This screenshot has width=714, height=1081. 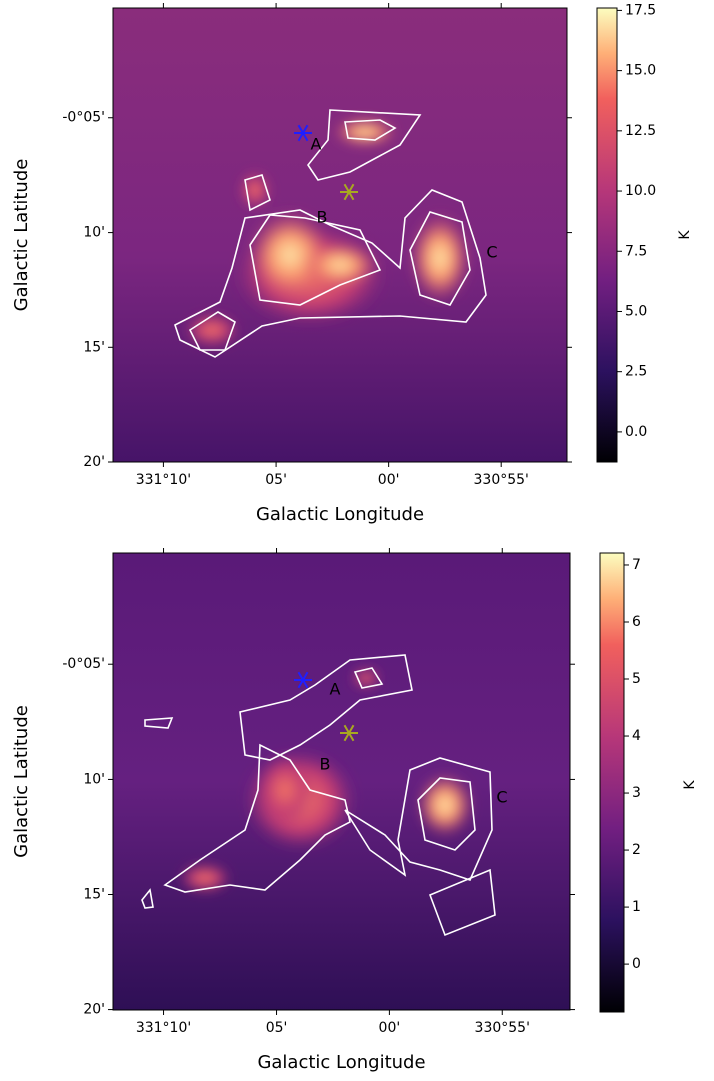 I want to click on colorbar-tick-label: 2, so click(x=636, y=850).